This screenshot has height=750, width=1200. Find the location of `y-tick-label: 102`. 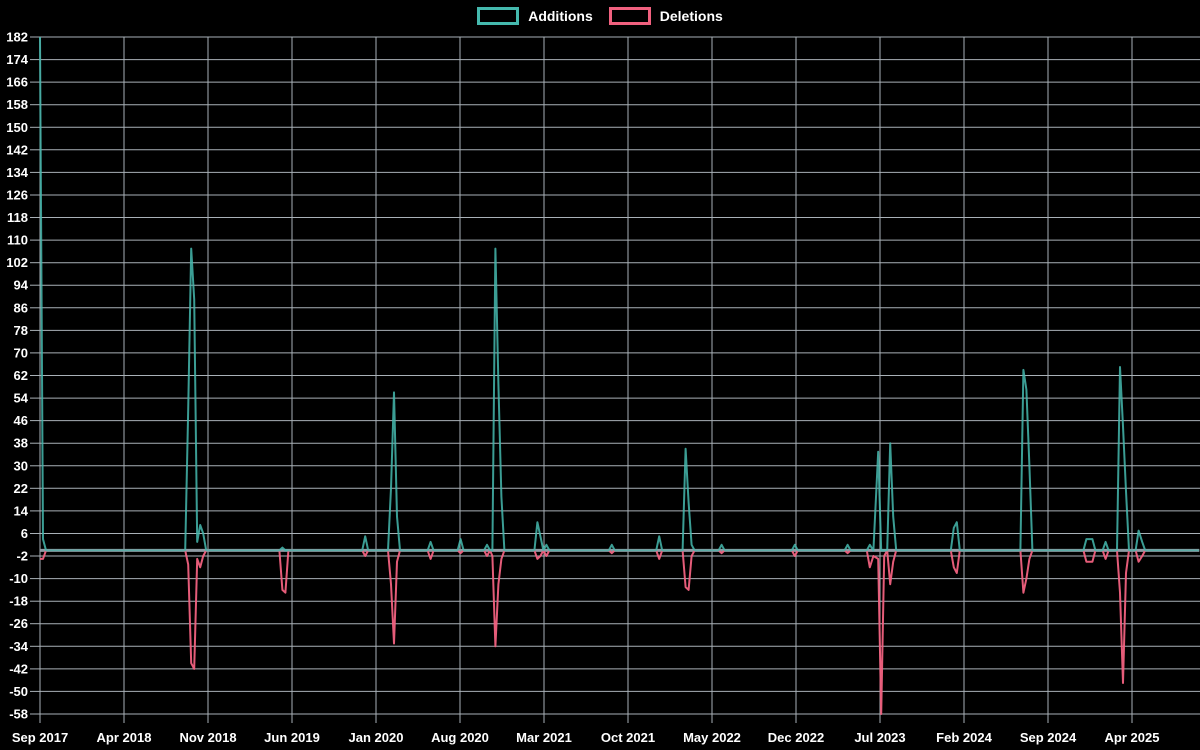

y-tick-label: 102 is located at coordinates (17, 262).